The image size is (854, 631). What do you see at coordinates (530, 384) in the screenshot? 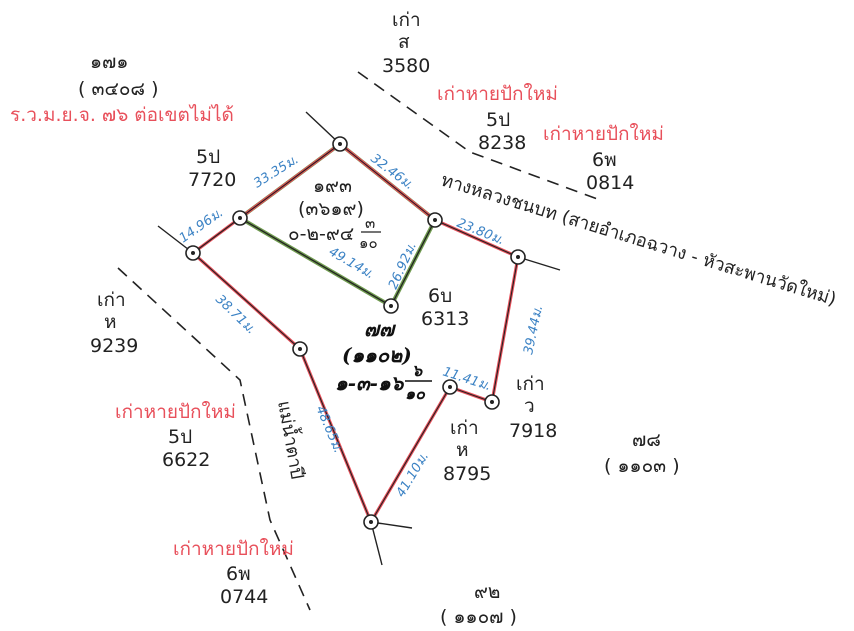
I see `mid-right-label-1: เก่า` at bounding box center [530, 384].